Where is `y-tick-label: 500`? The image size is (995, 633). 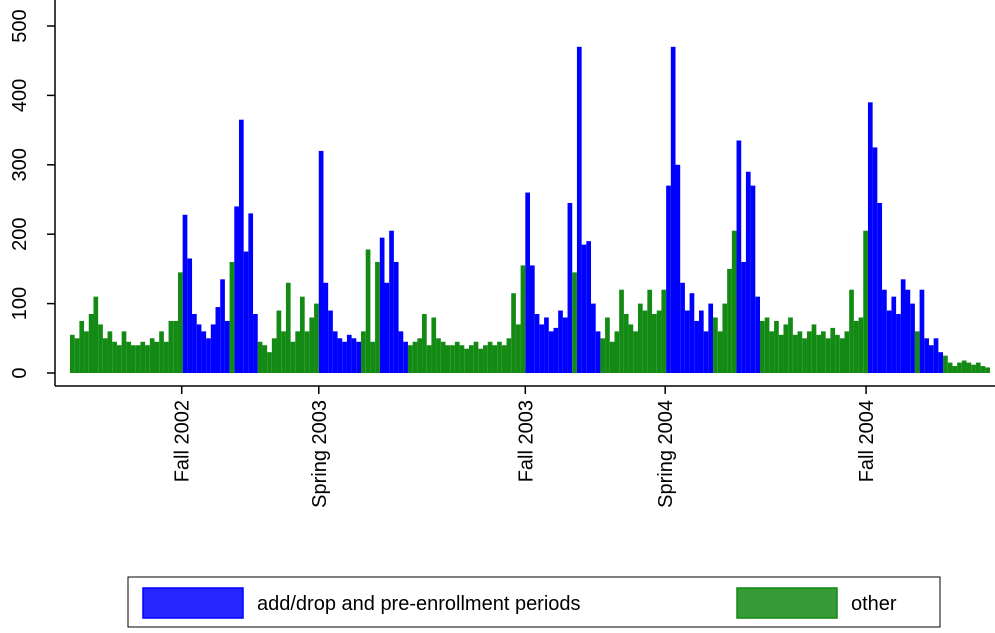
y-tick-label: 500 is located at coordinates (20, 25).